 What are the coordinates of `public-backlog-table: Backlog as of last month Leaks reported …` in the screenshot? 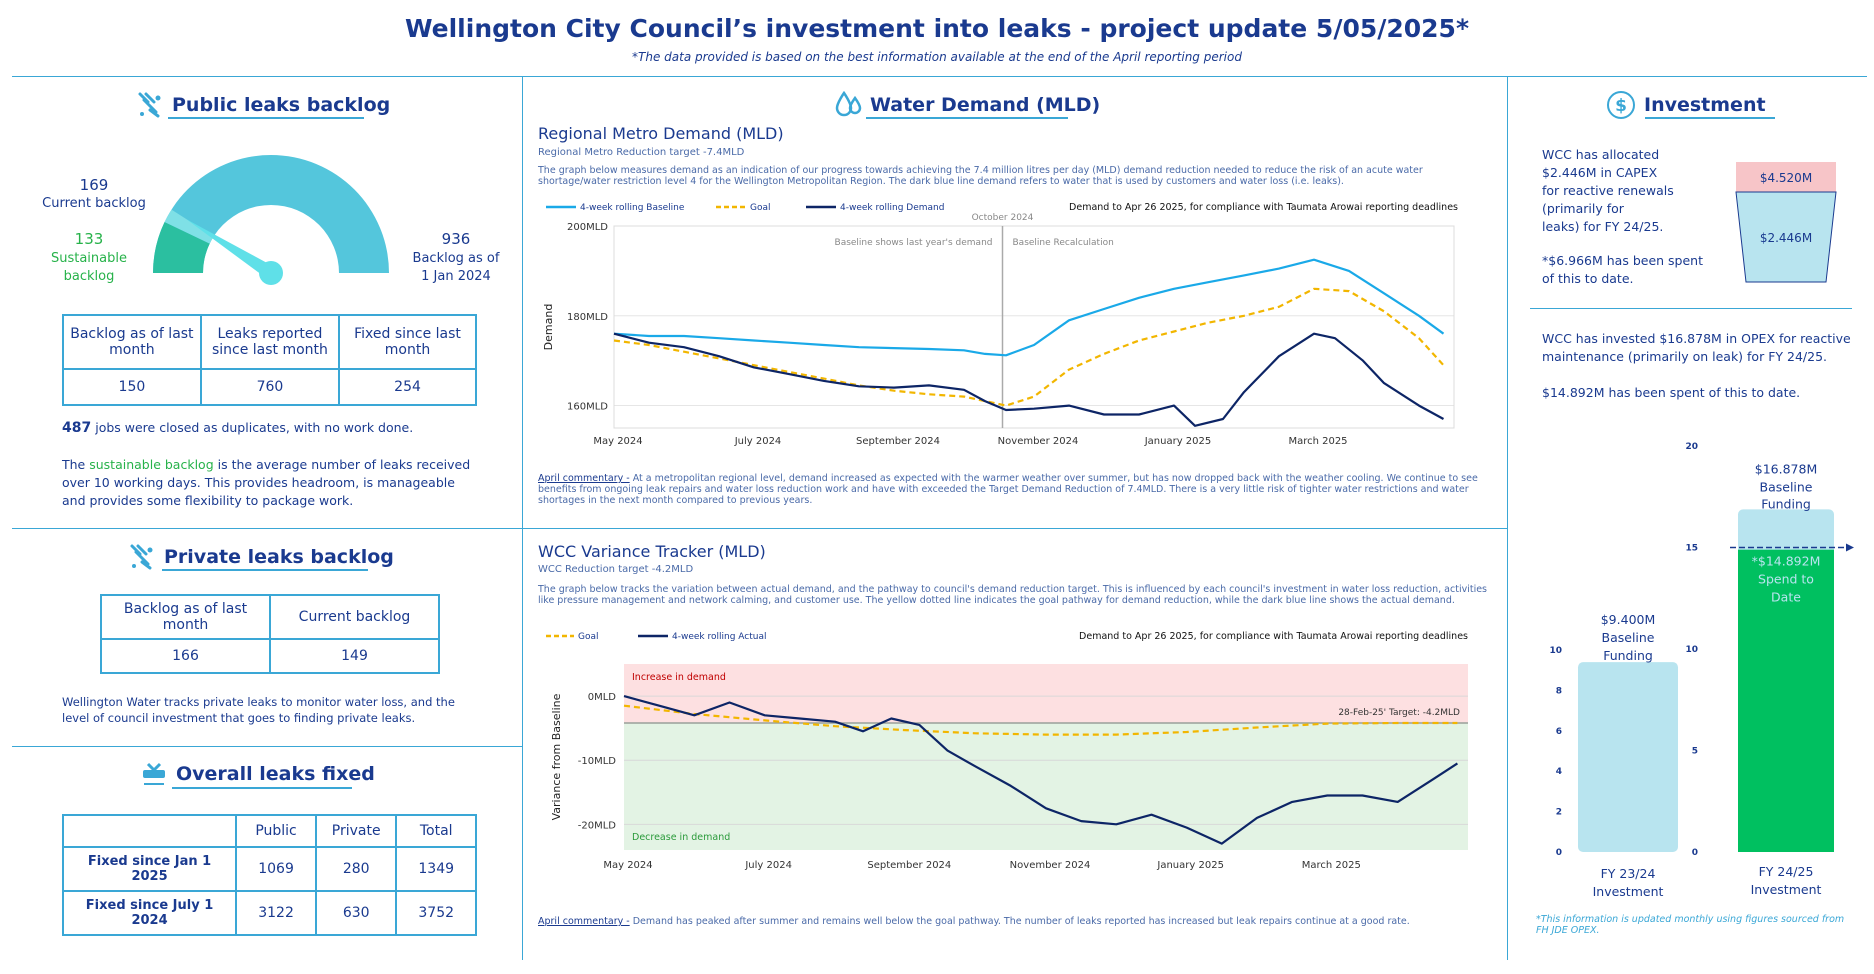 It's located at (269, 360).